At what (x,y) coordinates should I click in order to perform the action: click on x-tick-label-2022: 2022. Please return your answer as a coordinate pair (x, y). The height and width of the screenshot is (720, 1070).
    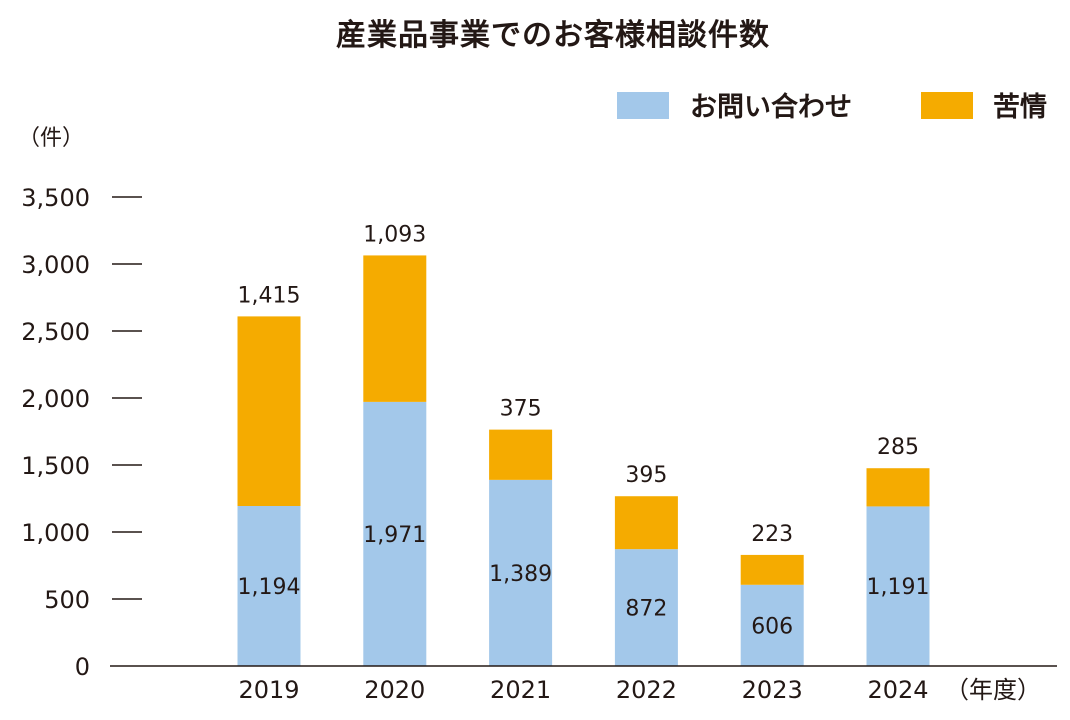
    Looking at the image, I should click on (646, 690).